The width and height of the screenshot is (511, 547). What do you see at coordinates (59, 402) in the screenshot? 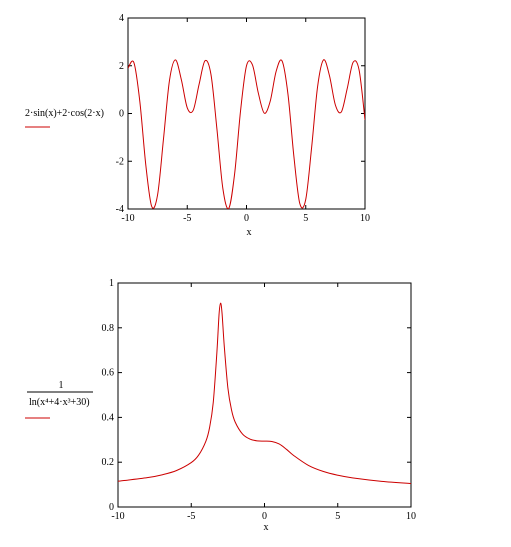
I see `legend-denominator: ln(x⁴+4·x³+30)` at bounding box center [59, 402].